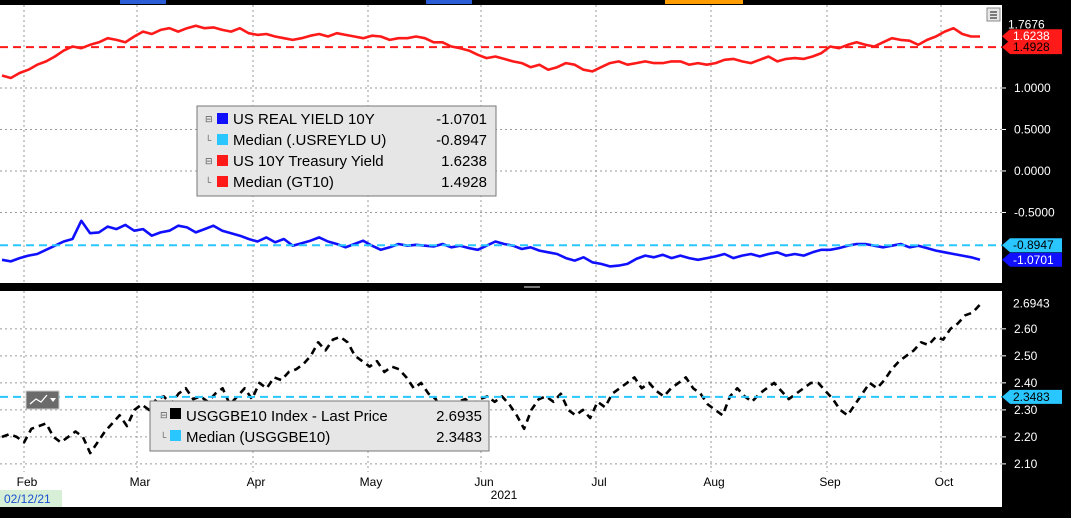  Describe the element at coordinates (283, 182) in the screenshot. I see `legend-label-median-gt10: Median (GT10)` at that location.